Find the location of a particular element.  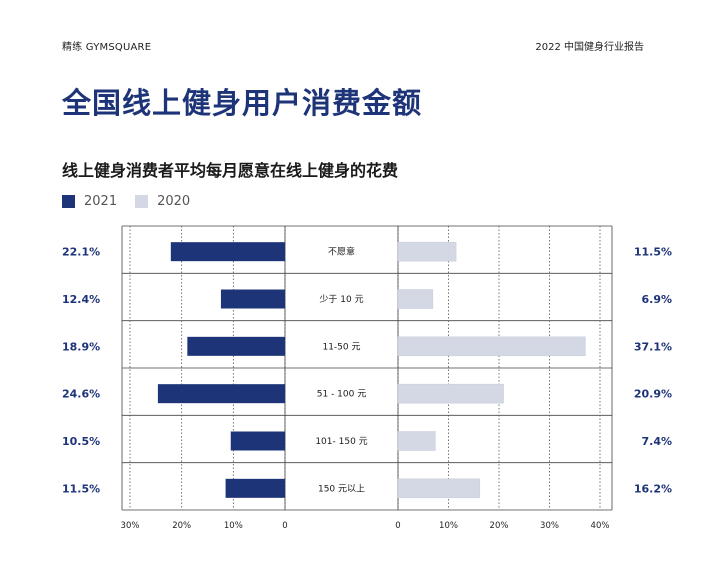

category-label: 不愿意 is located at coordinates (341, 252).